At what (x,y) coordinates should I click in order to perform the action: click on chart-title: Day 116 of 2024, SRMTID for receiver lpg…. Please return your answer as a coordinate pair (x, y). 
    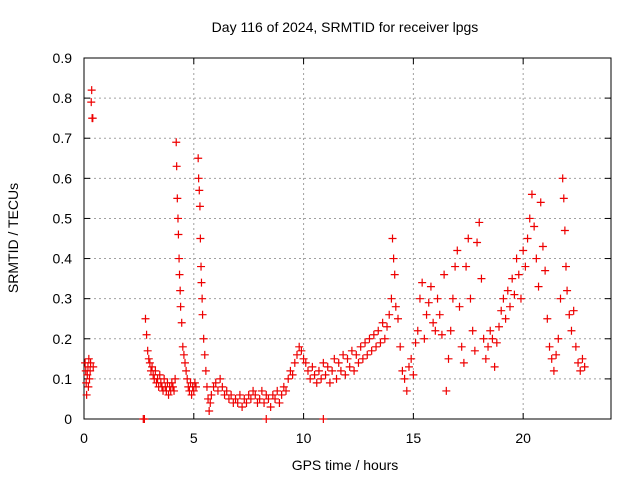
    Looking at the image, I should click on (345, 27).